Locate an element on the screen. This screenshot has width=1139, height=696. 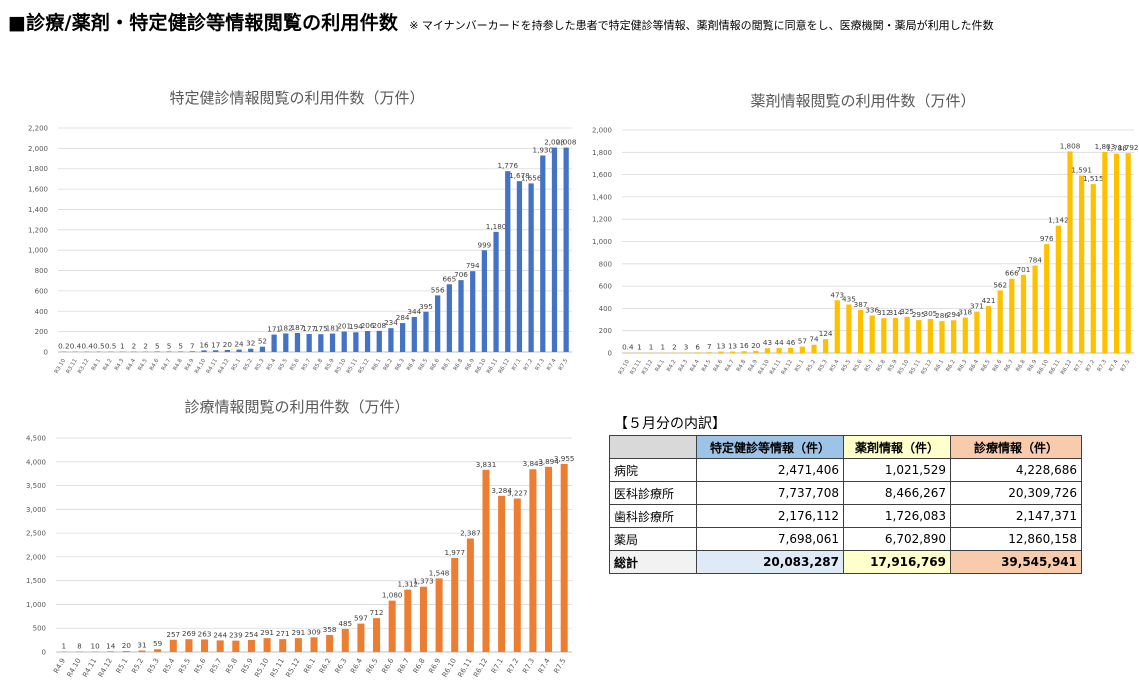
x-tick-label: R6.7 is located at coordinates (403, 666).